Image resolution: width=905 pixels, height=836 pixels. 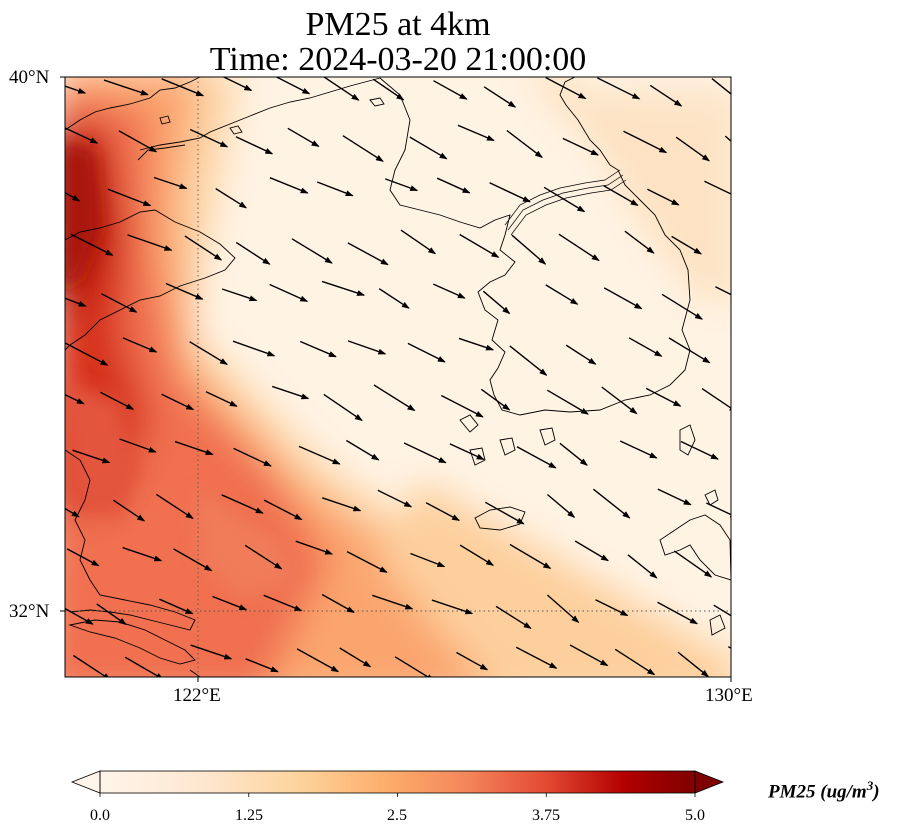 I want to click on colorbar-extend-min, so click(x=85, y=782).